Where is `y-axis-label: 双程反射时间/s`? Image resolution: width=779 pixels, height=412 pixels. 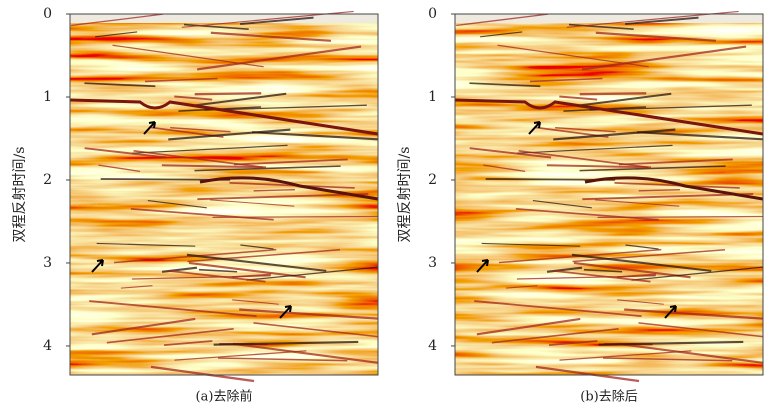
y-axis-label: 双程反射时间/s is located at coordinates (405, 195).